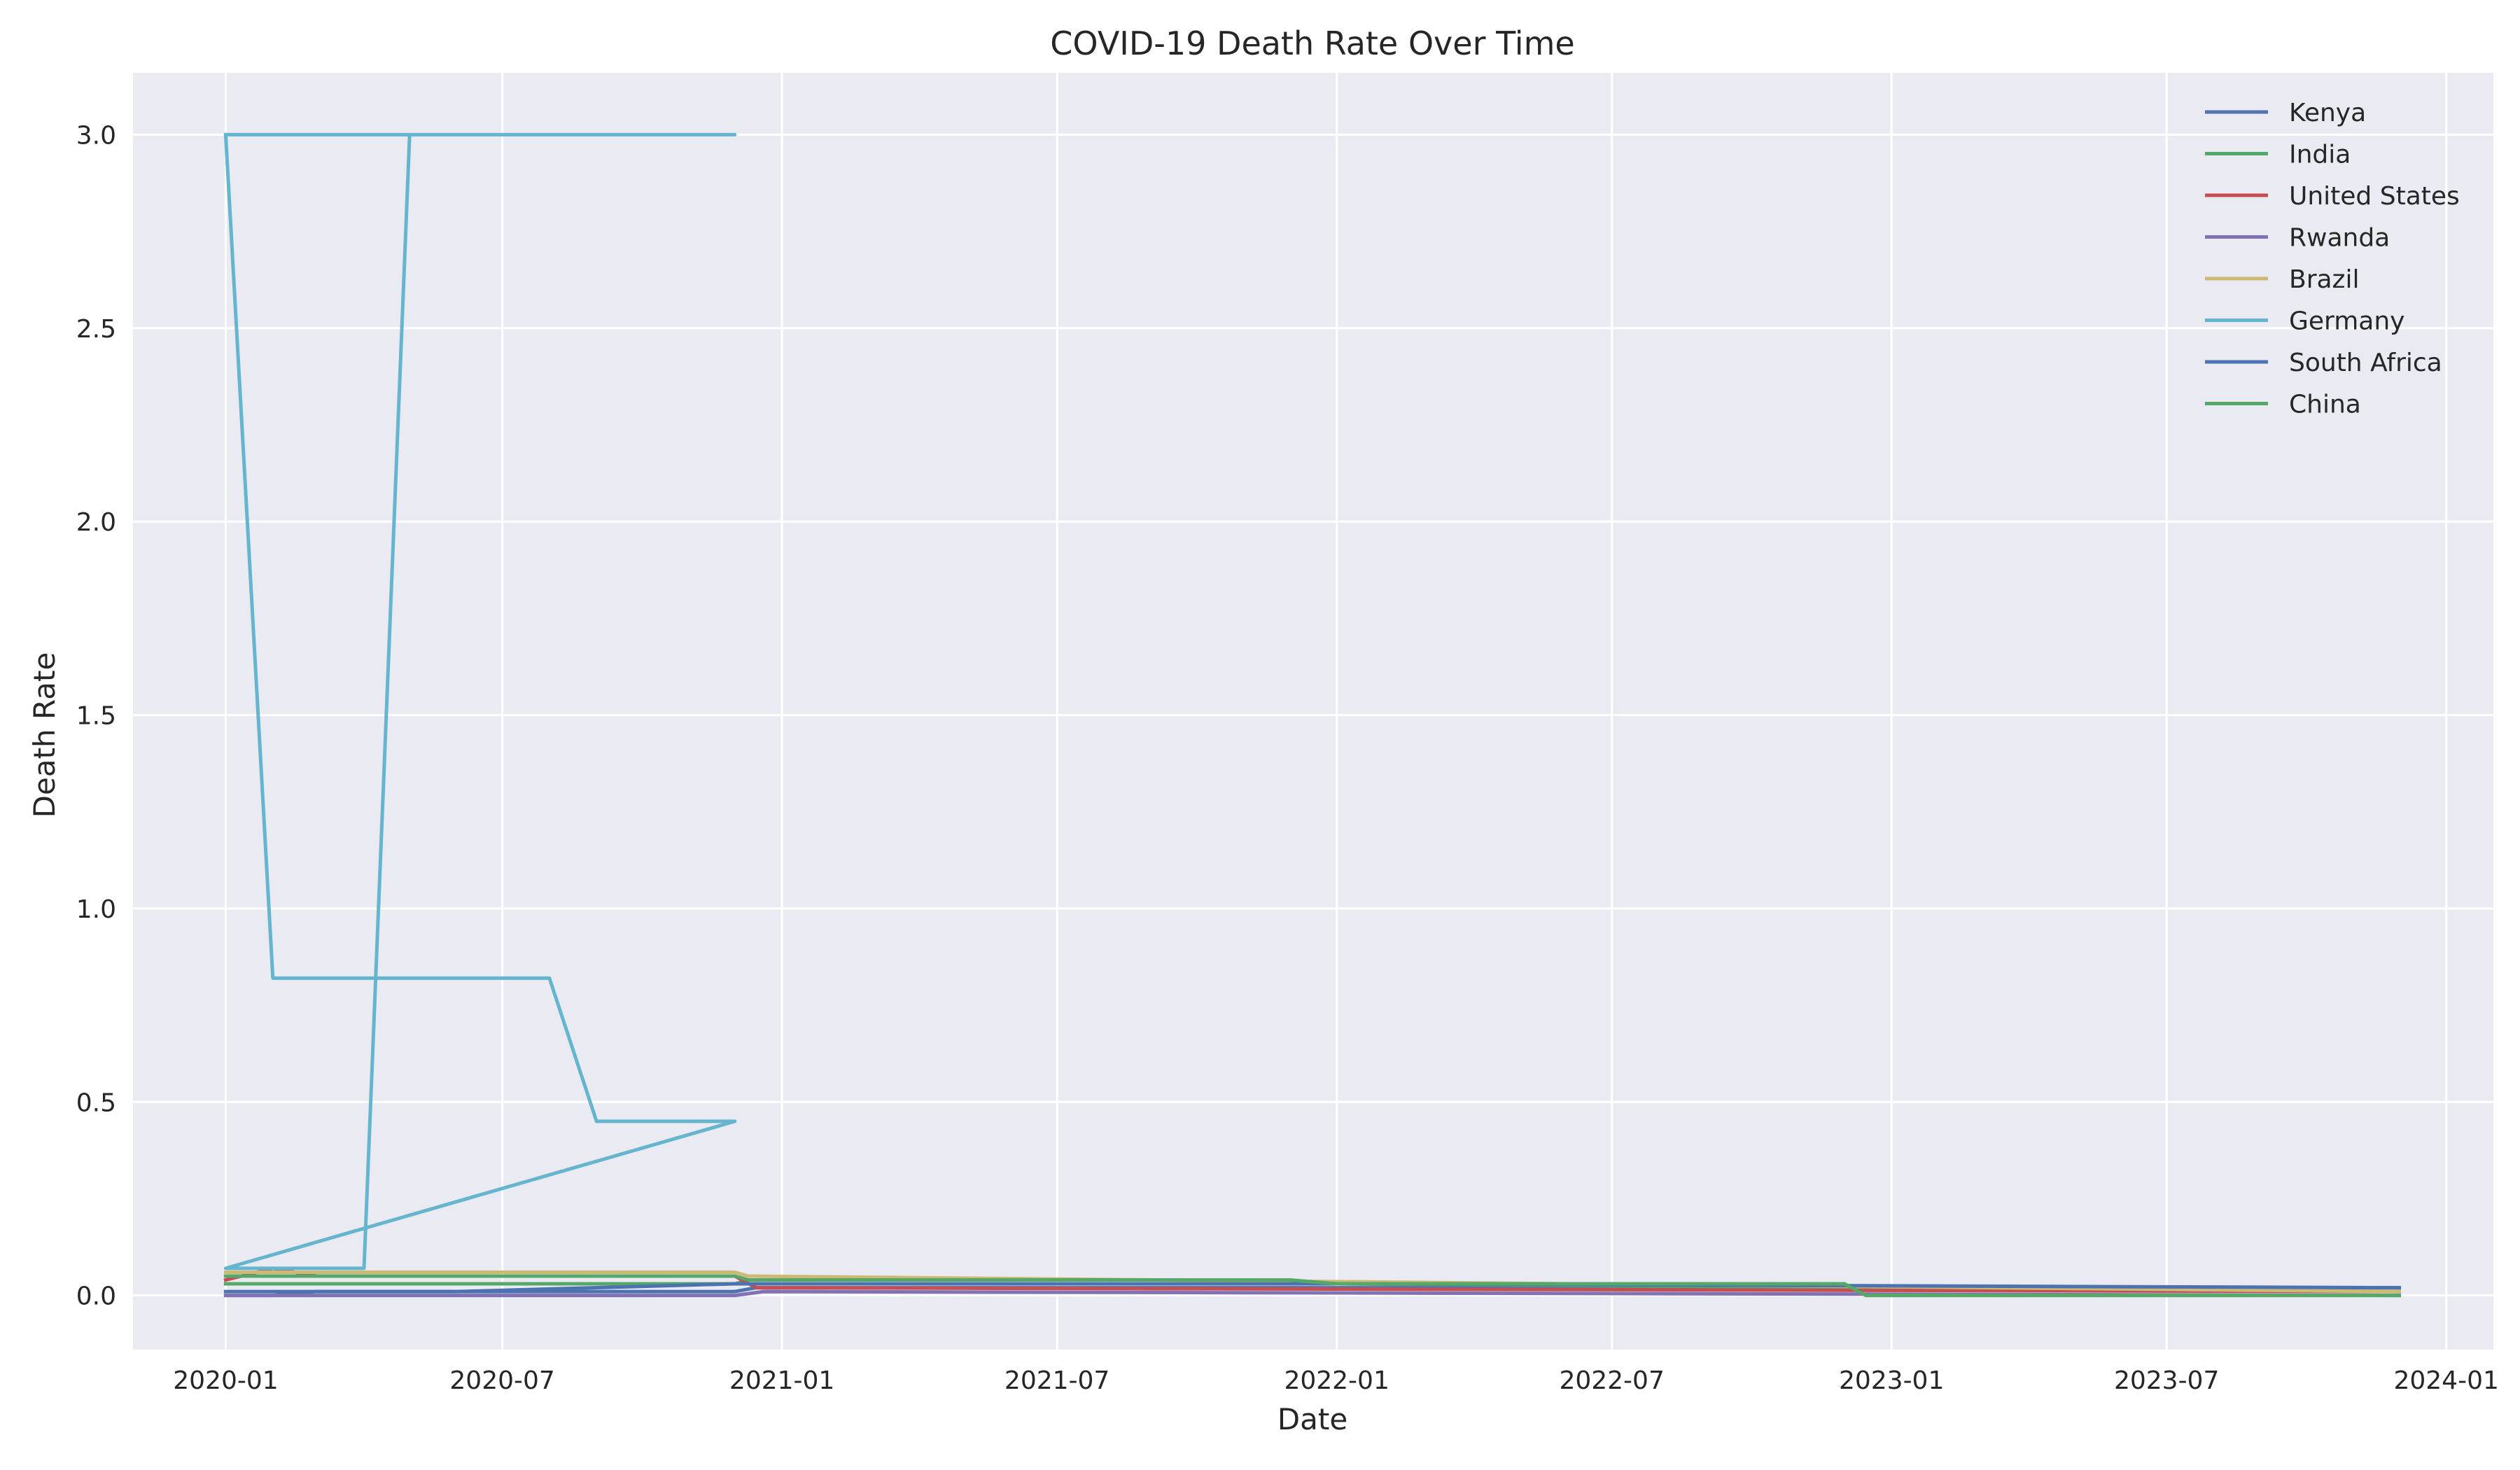 The width and height of the screenshot is (2520, 1470). Describe the element at coordinates (96, 909) in the screenshot. I see `y-tick-label: 1.0` at that location.